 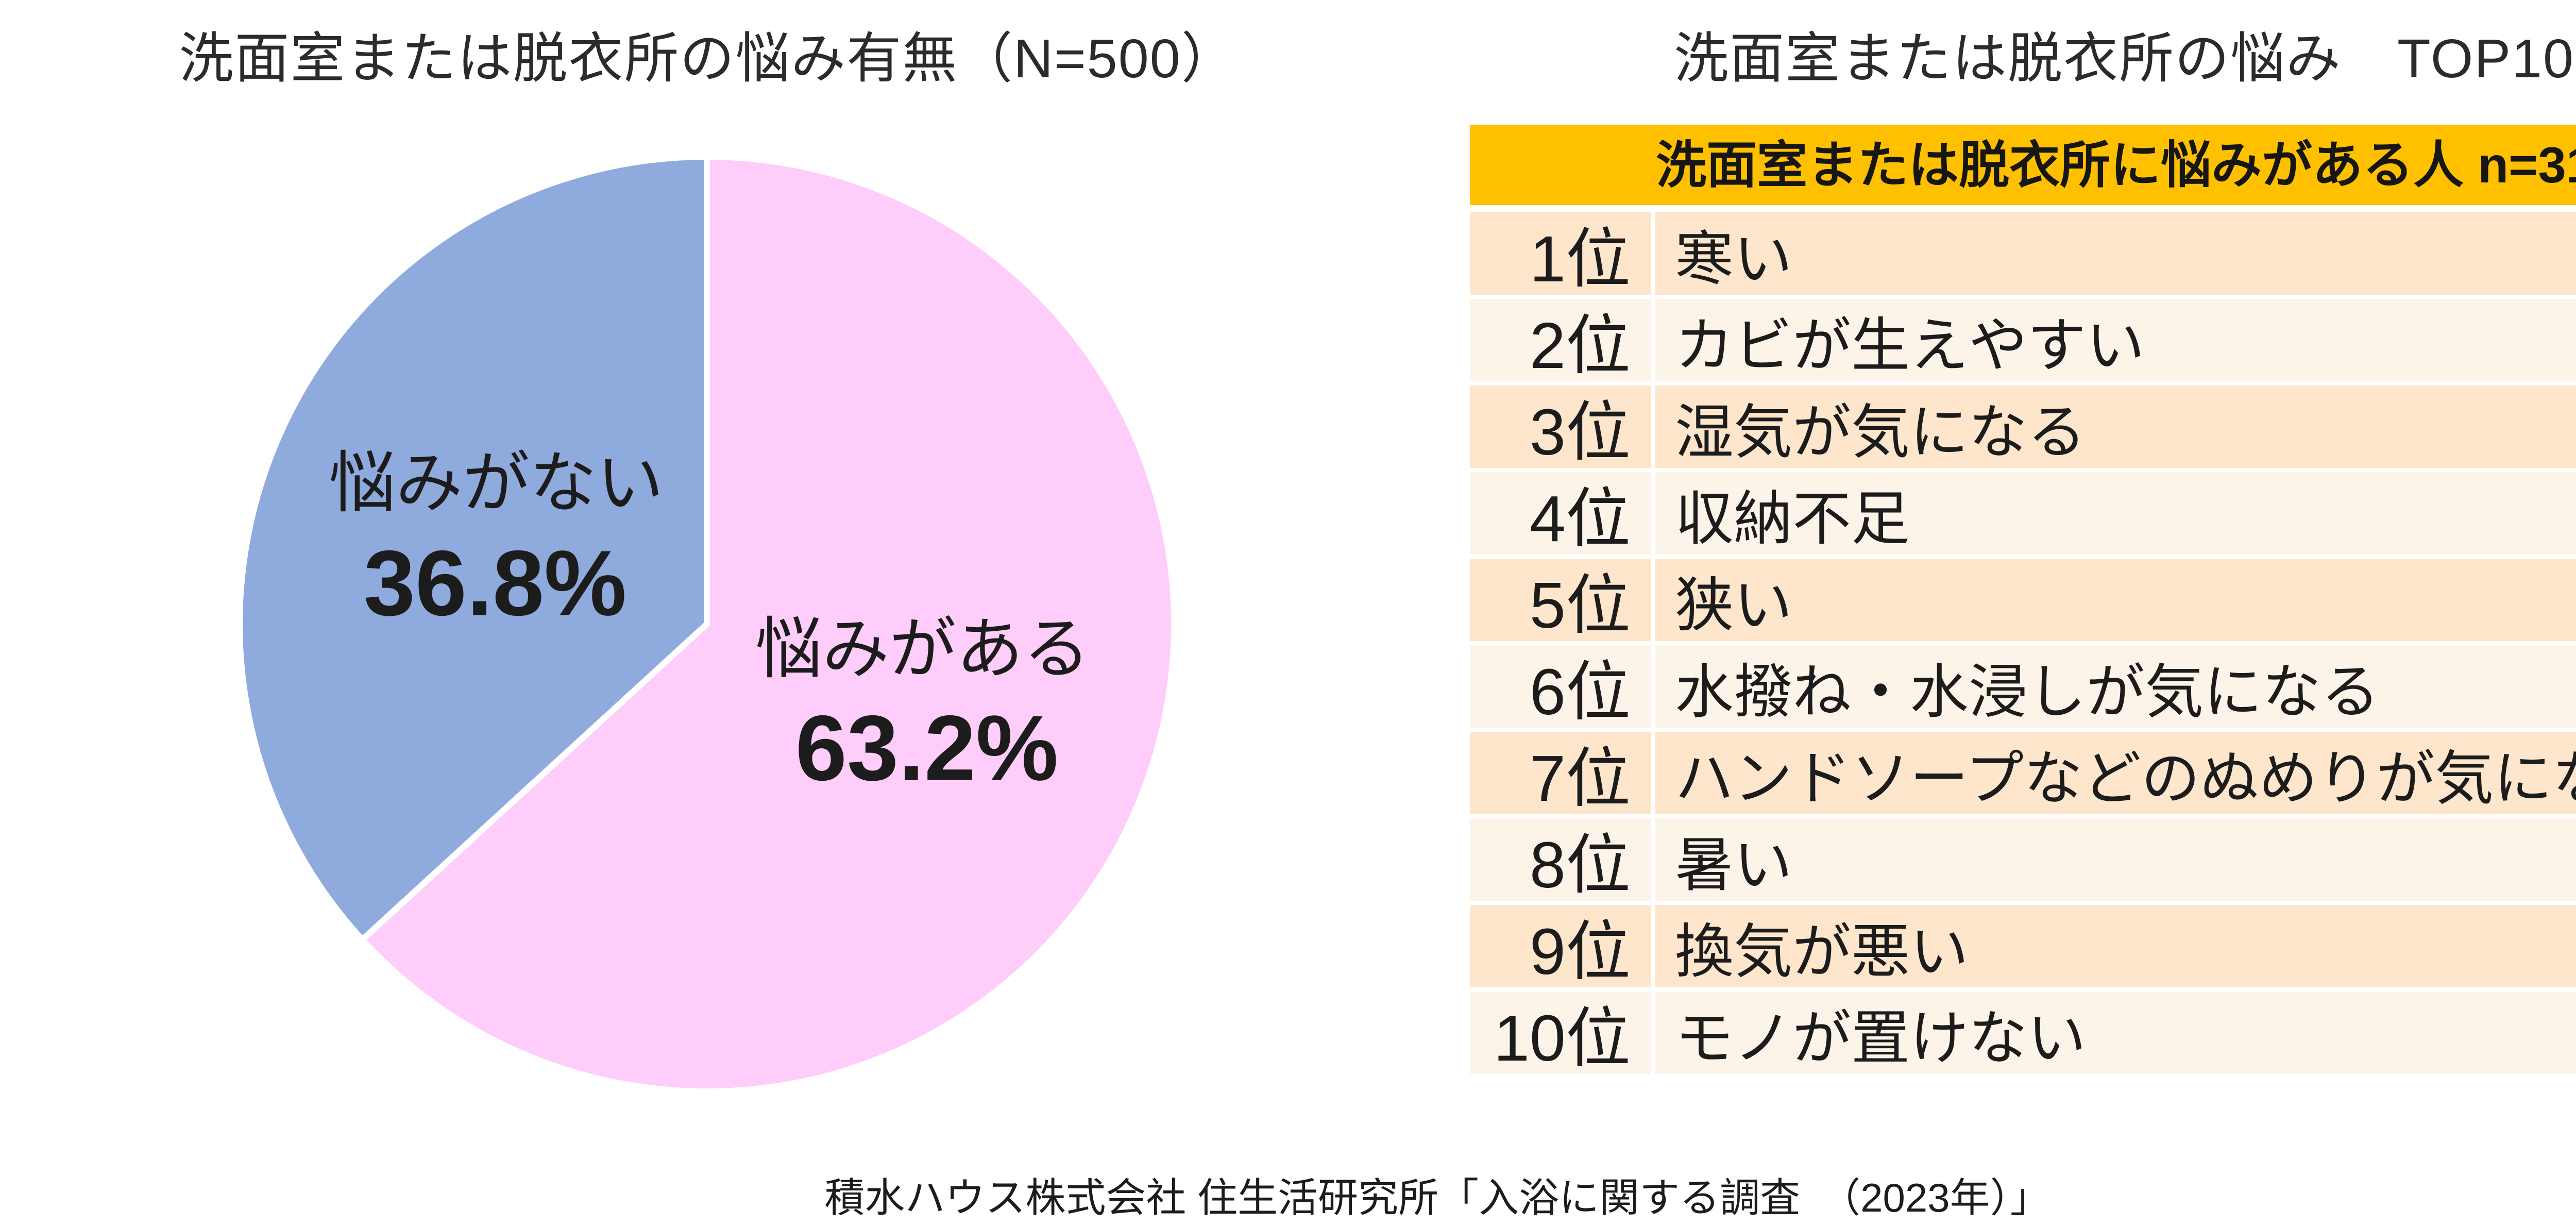 What do you see at coordinates (2124, 59) in the screenshot?
I see `ranking-table-title: 洗面室または脱衣所の悩み TOP10` at bounding box center [2124, 59].